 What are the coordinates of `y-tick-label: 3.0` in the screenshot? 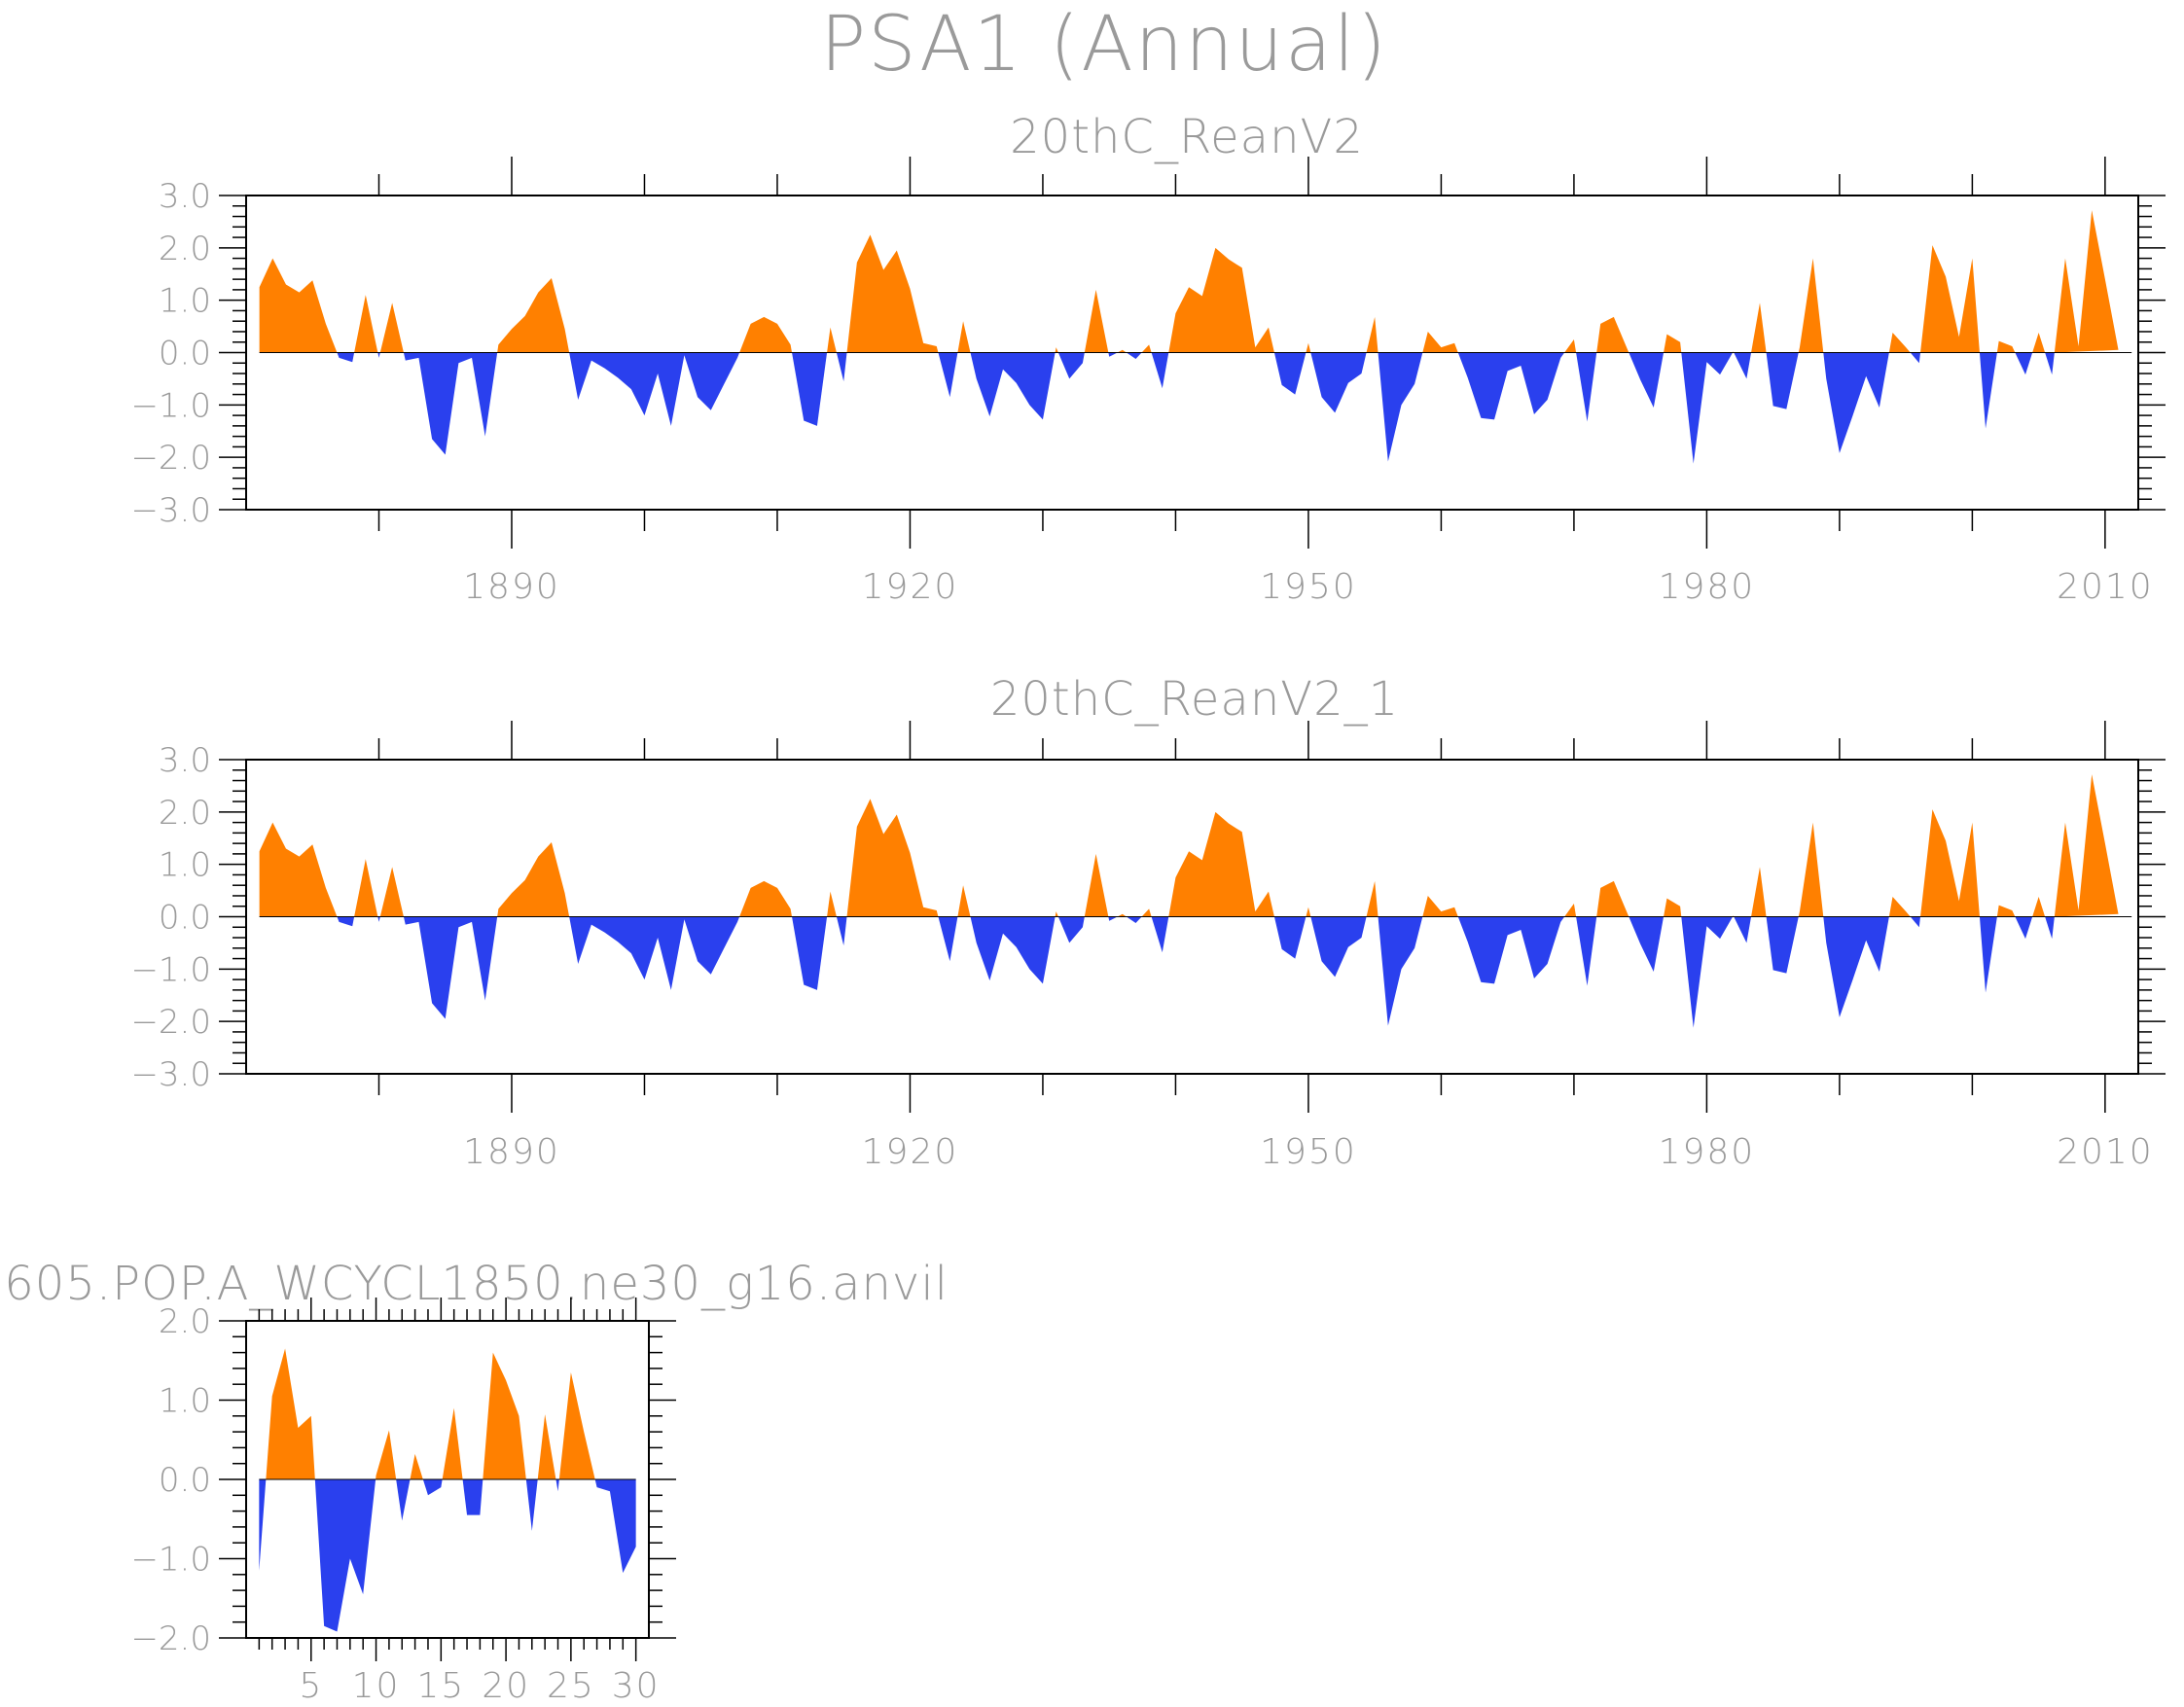 It's located at (185, 196).